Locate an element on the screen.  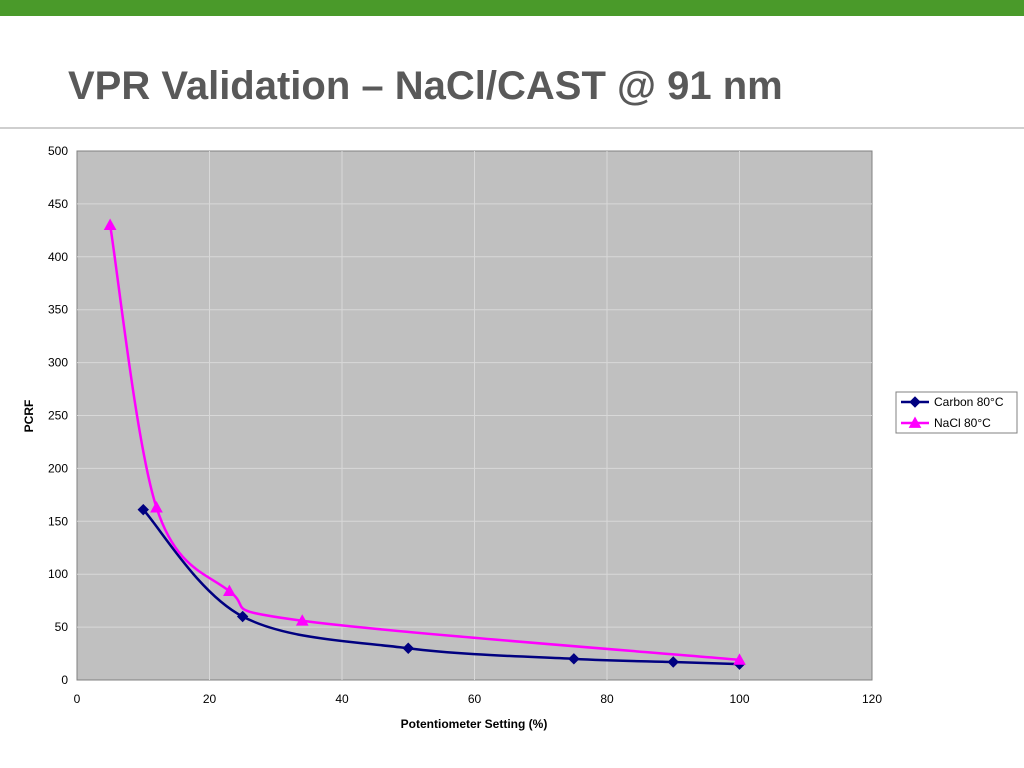
legend-label-nacl: NaCl 80°C is located at coordinates (962, 423).